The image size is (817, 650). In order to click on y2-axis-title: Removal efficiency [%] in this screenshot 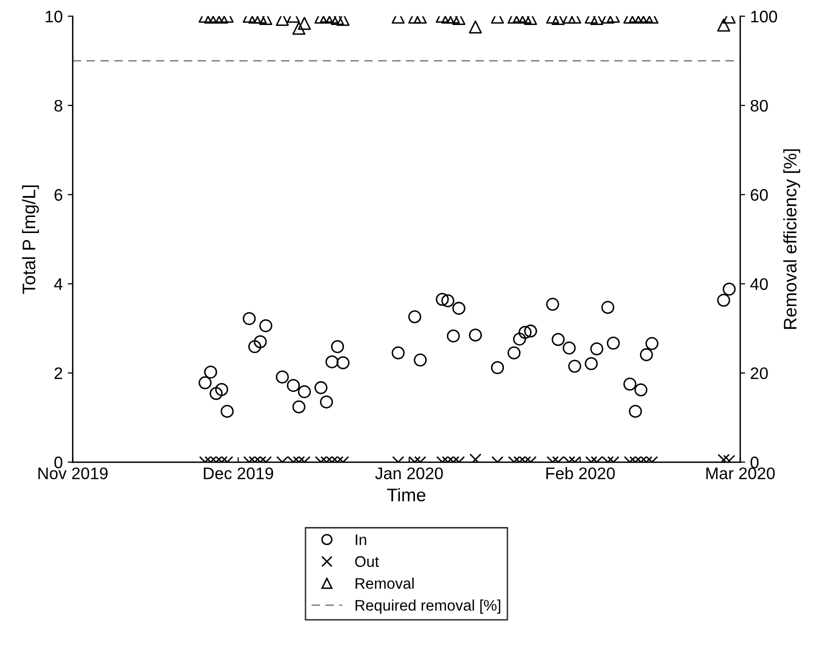, I will do `click(791, 239)`.